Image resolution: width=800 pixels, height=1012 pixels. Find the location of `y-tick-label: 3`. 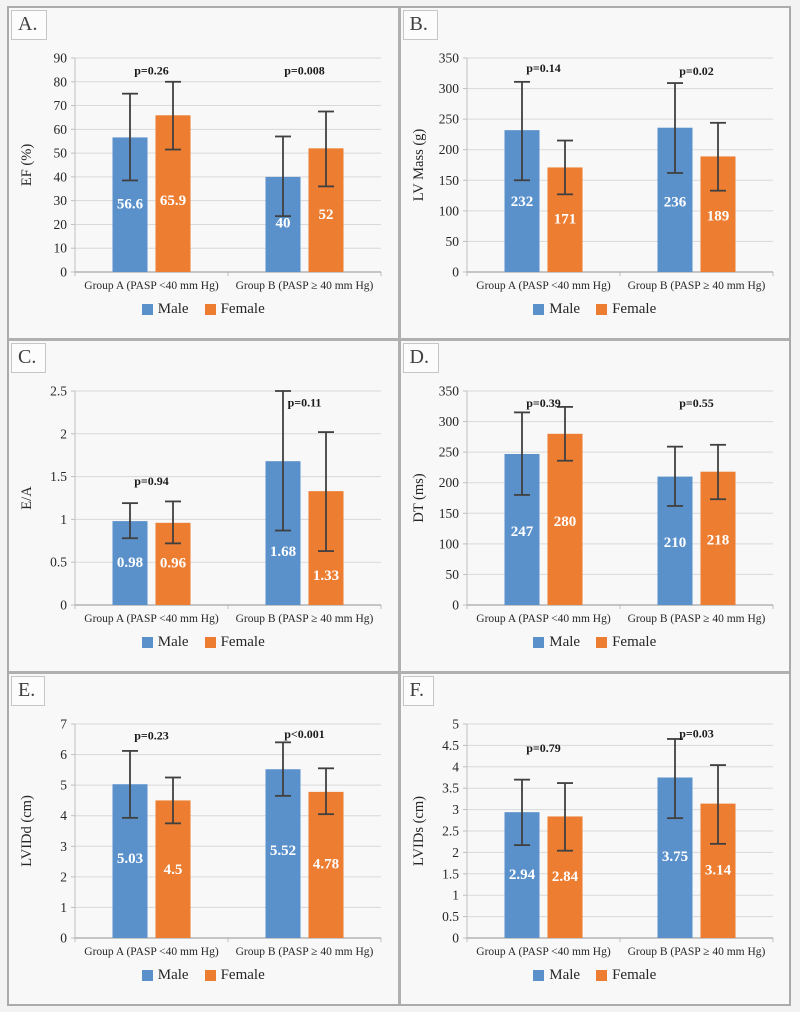

y-tick-label: 3 is located at coordinates (64, 846).